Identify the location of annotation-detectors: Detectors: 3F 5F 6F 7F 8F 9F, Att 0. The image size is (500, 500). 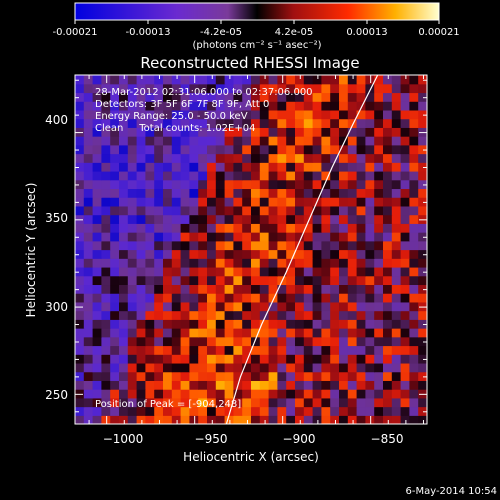
(182, 104).